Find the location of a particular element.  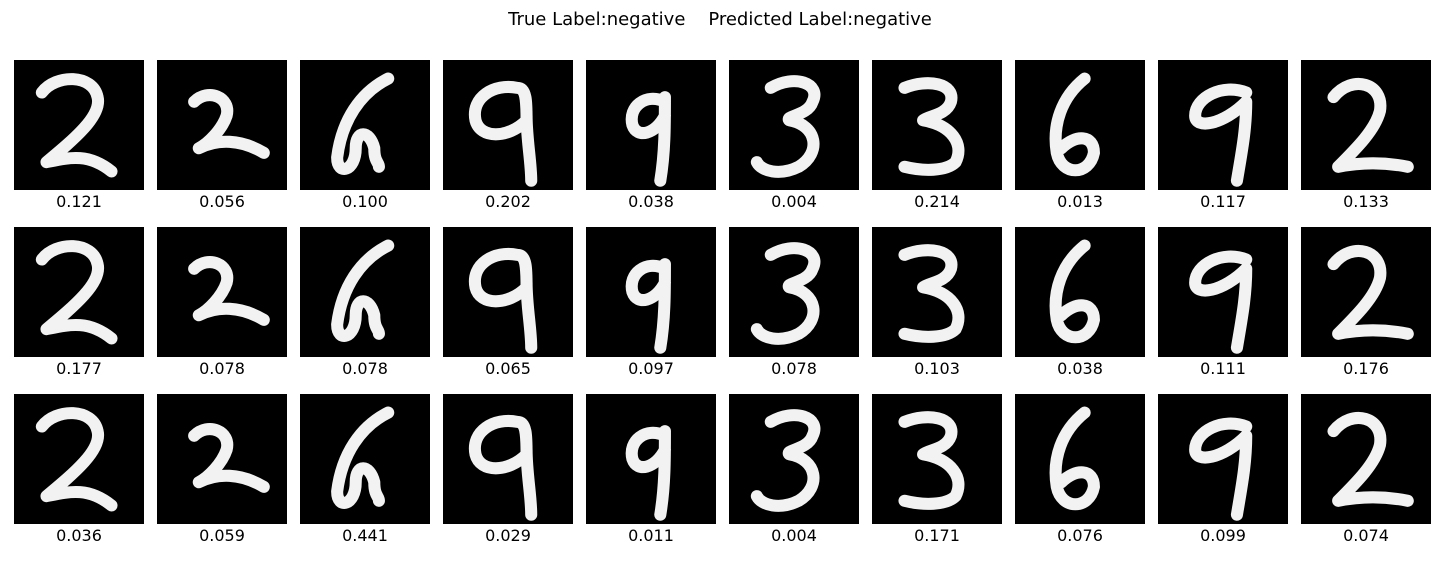

score-label: 0.004 is located at coordinates (794, 535).